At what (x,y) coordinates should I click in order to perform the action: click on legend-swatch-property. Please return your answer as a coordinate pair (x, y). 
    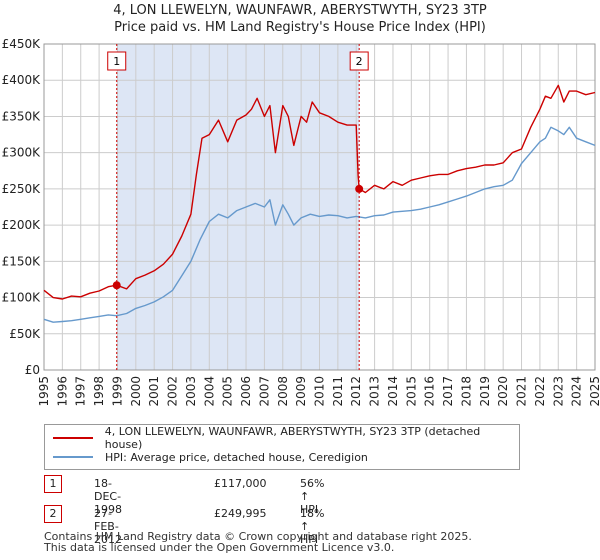
    Looking at the image, I should click on (73, 438).